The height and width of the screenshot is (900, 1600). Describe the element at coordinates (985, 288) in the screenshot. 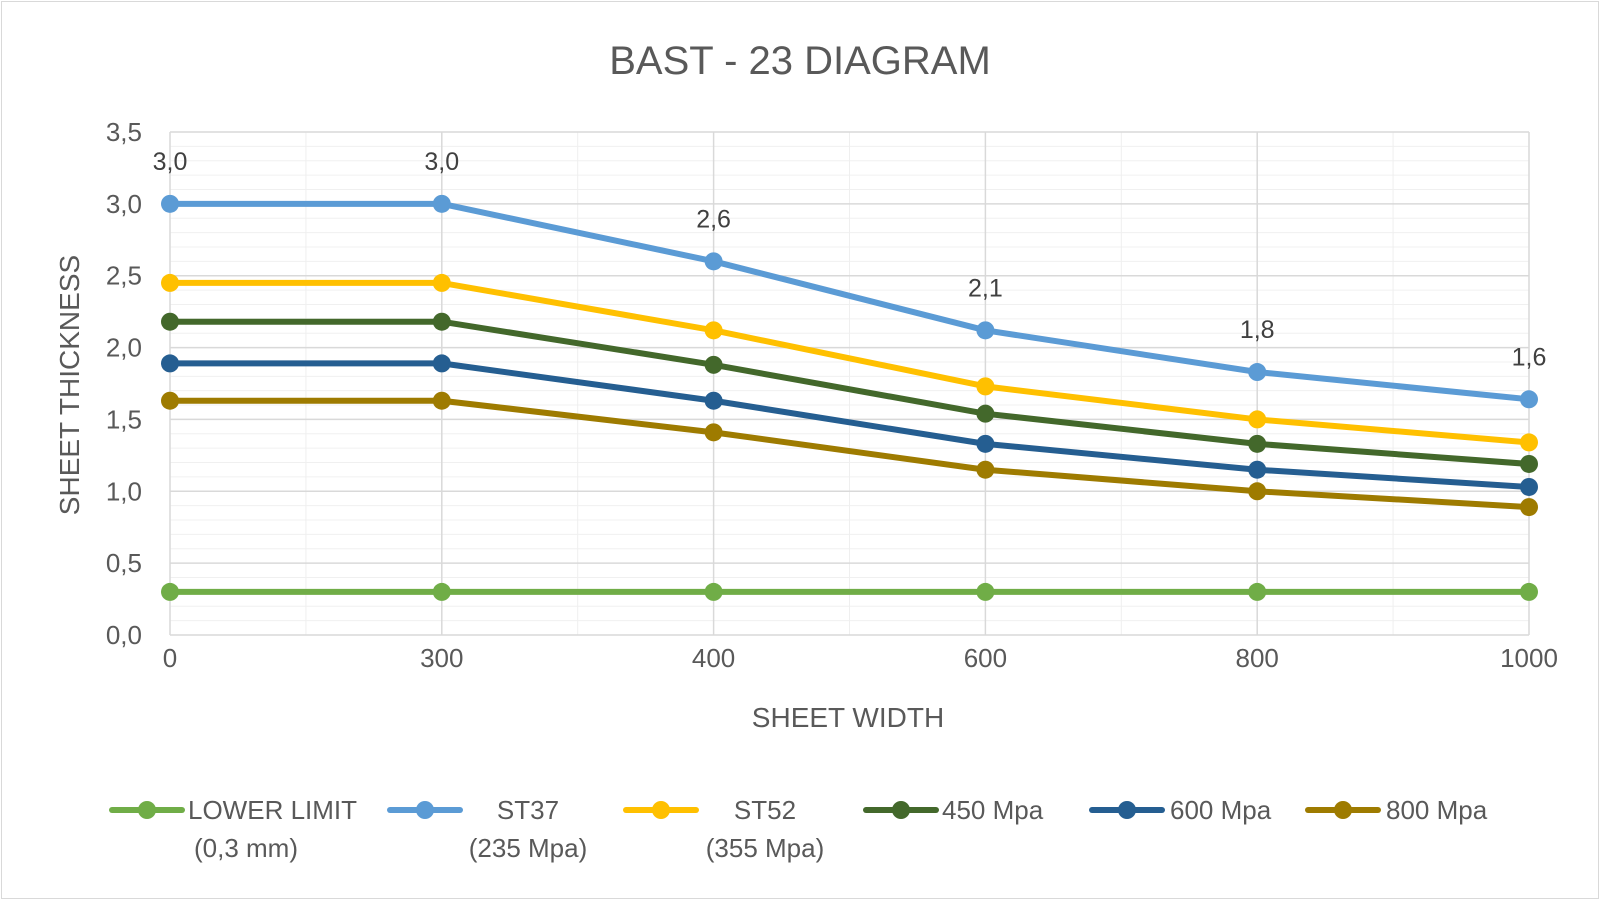

I see `data-label: 2,1` at that location.